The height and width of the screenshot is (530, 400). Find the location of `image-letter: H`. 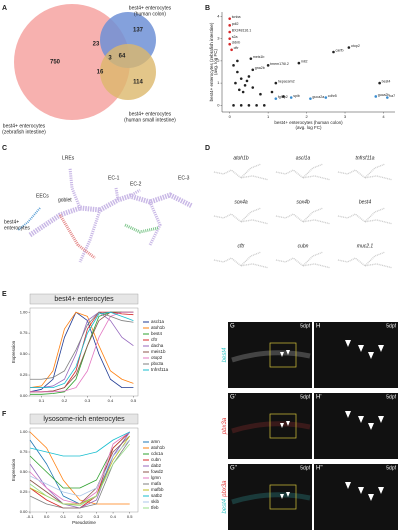

image-letter: H is located at coordinates (318, 327).